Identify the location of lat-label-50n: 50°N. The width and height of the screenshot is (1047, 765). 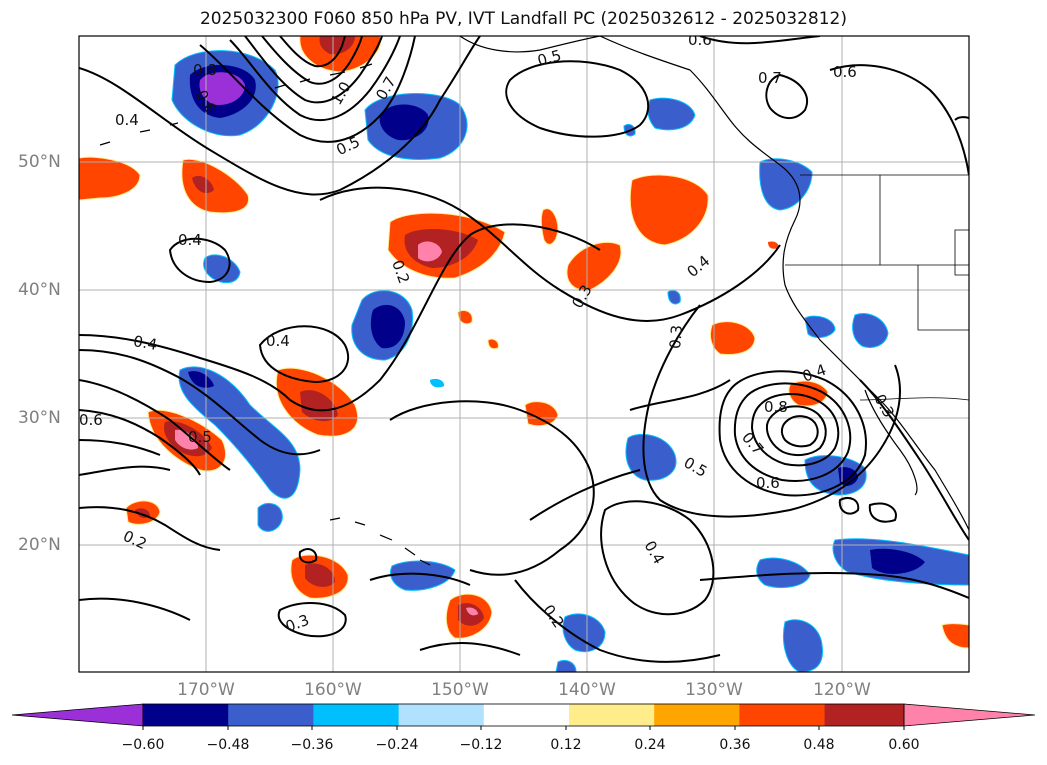
(39, 162).